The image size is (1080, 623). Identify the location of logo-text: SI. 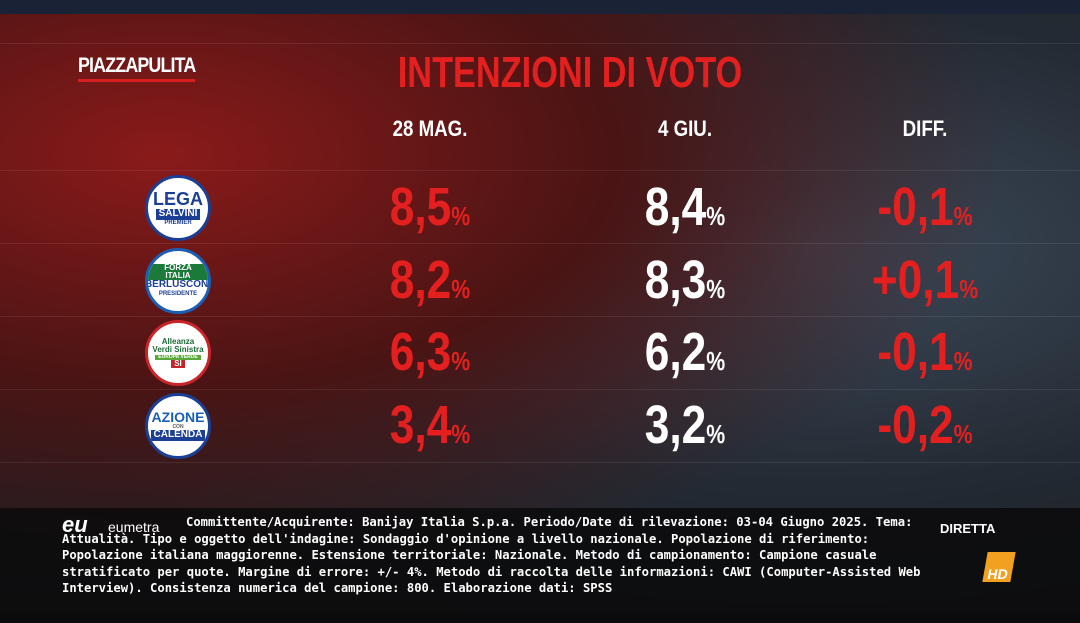
(178, 364).